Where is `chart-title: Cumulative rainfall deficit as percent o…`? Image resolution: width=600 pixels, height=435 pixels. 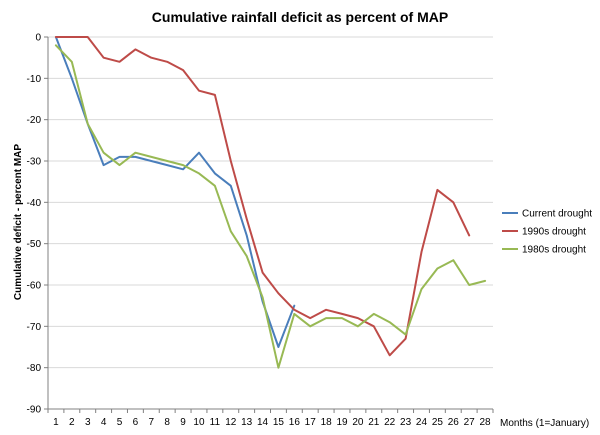
chart-title: Cumulative rainfall deficit as percent o… is located at coordinates (300, 17).